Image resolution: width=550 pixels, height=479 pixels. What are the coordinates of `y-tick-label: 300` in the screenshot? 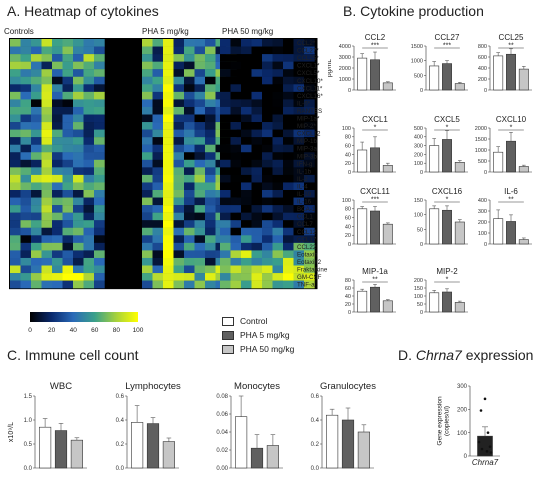 It's located at (418, 147).